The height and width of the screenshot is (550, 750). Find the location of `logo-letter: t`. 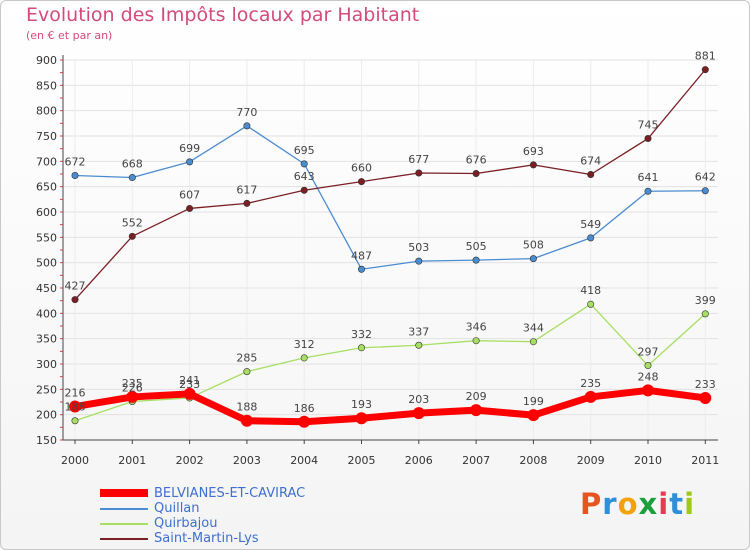

logo-letter: t is located at coordinates (677, 504).